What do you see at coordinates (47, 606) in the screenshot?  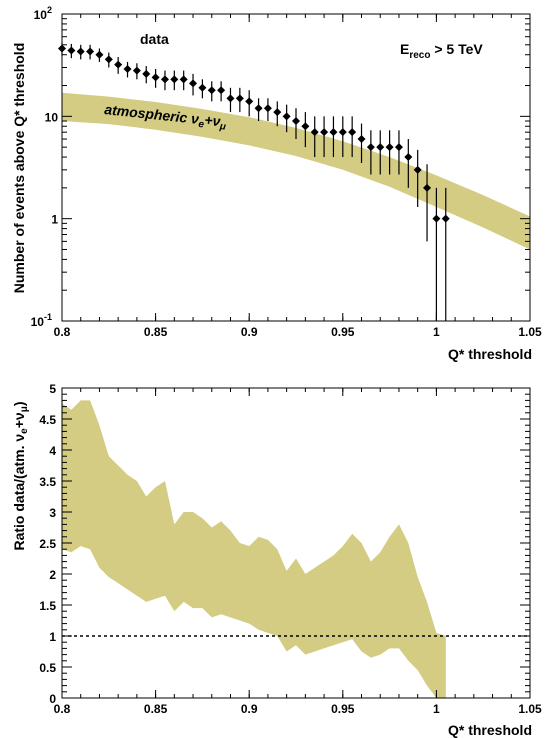 I see `y-tick-label: 1.5` at bounding box center [47, 606].